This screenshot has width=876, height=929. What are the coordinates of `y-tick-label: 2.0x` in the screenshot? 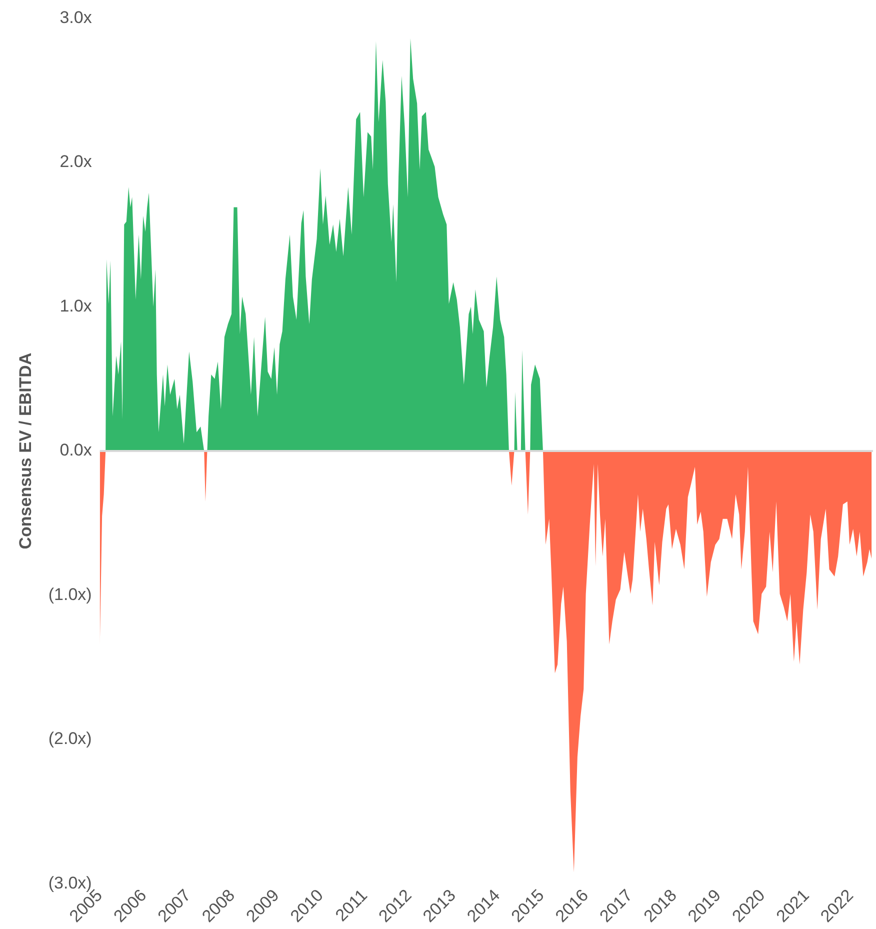 It's located at (76, 162).